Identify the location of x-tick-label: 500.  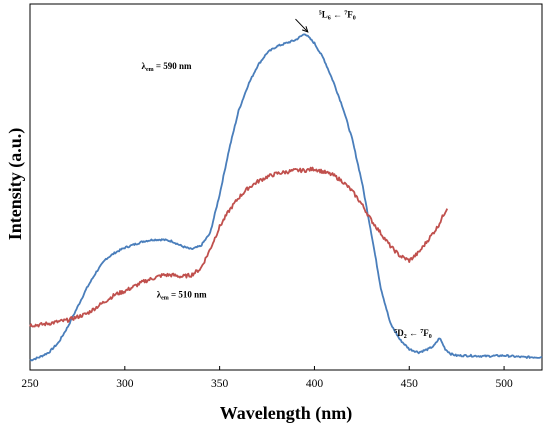
(504, 384).